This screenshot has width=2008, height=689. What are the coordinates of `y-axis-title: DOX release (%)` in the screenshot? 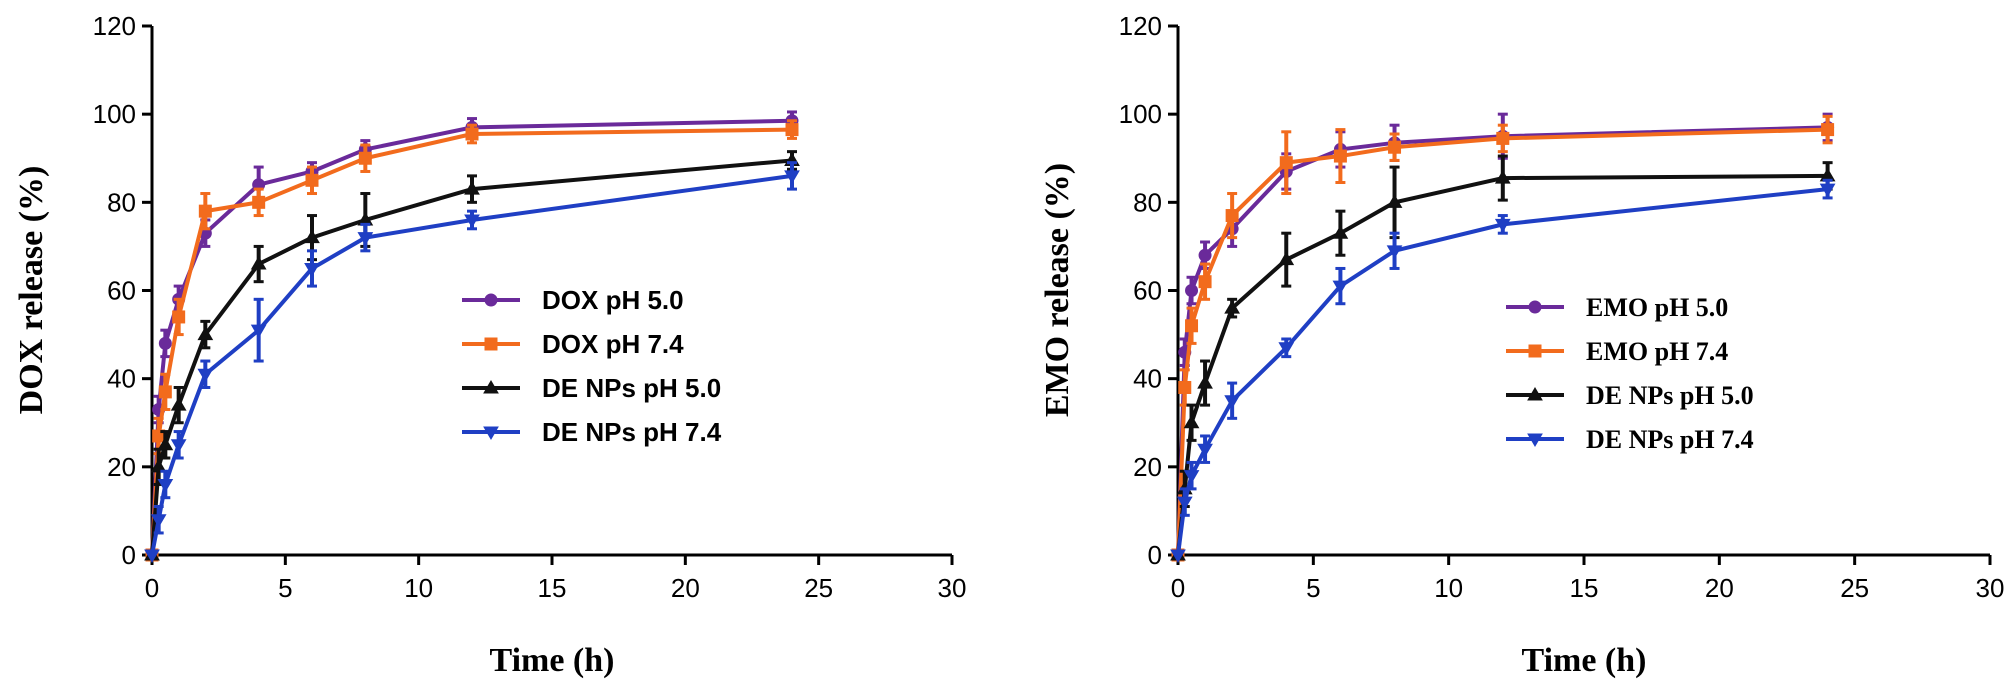 It's located at (31, 290).